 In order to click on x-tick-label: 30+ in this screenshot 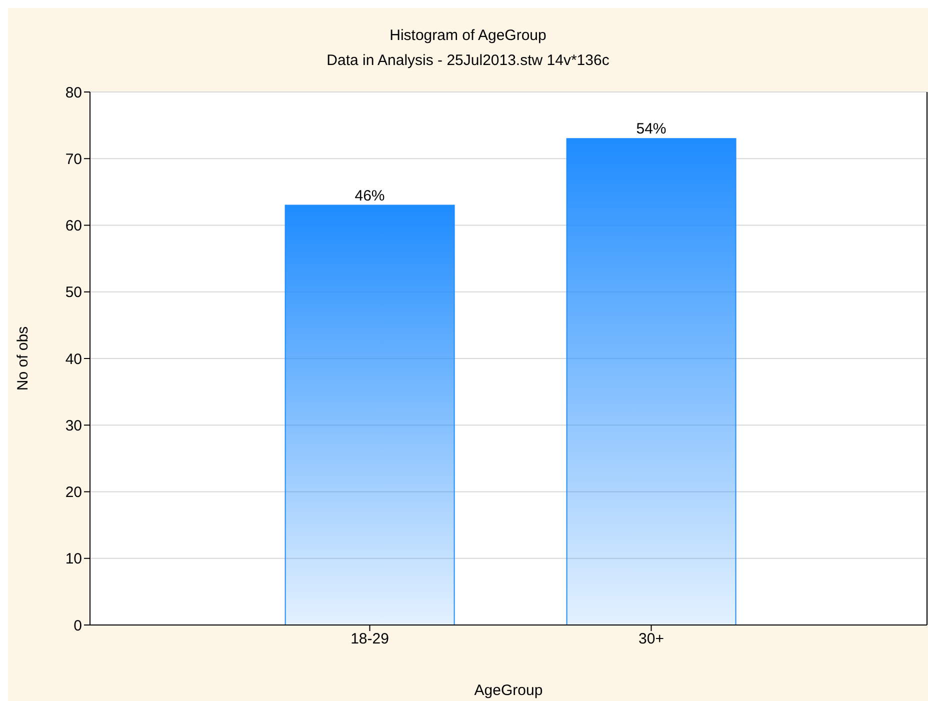, I will do `click(651, 639)`.